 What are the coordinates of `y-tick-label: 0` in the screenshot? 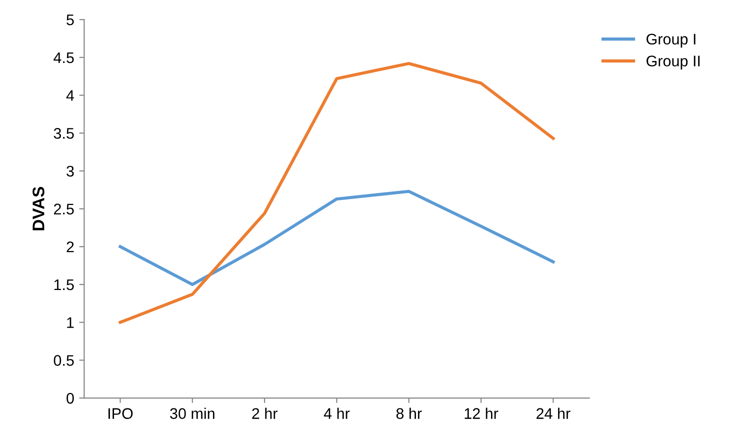 It's located at (70, 398).